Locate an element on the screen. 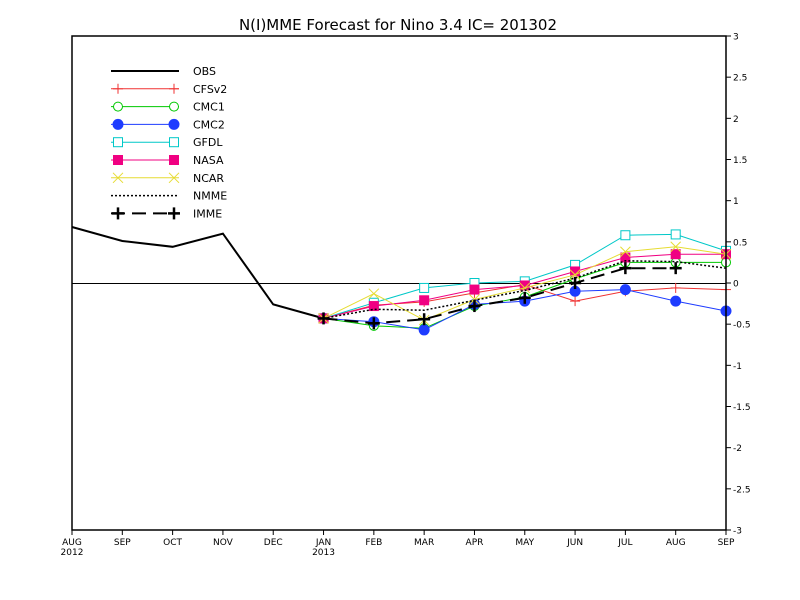 The width and height of the screenshot is (800, 600). y-tick-label: 2 is located at coordinates (736, 120).